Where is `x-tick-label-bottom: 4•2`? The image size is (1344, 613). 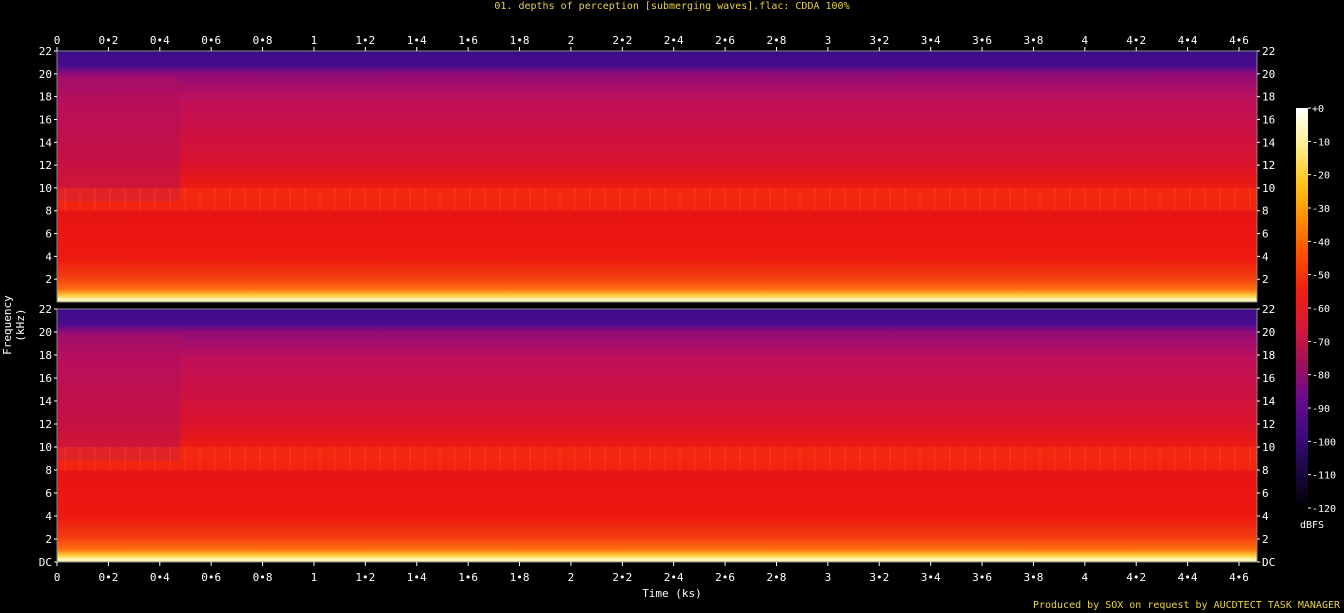
x-tick-label-bottom: 4•2 is located at coordinates (1136, 577).